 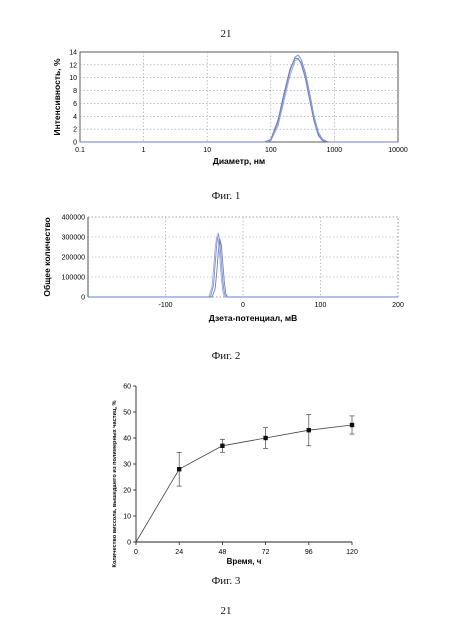 I want to click on x-tick-label: 1000, so click(x=335, y=150).